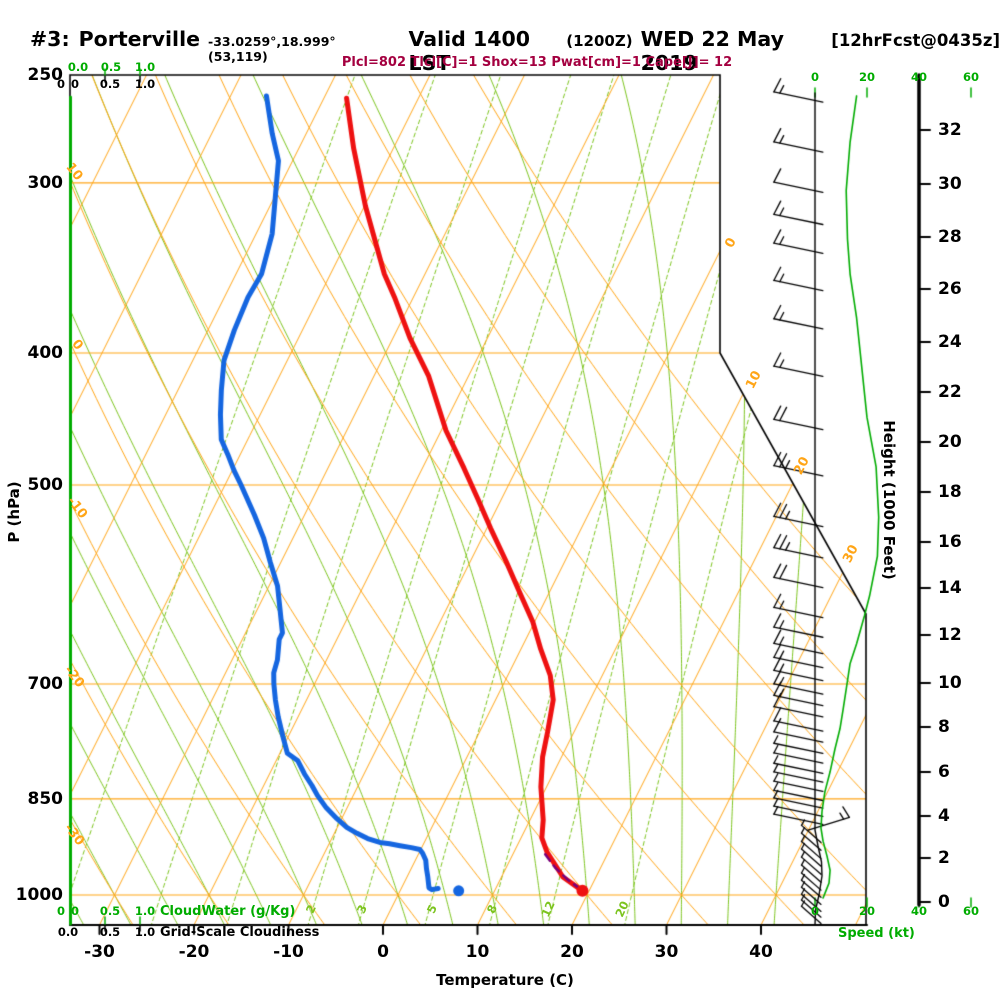 The height and width of the screenshot is (1000, 1000). What do you see at coordinates (950, 635) in the screenshot?
I see `height-tick-label: 12` at bounding box center [950, 635].